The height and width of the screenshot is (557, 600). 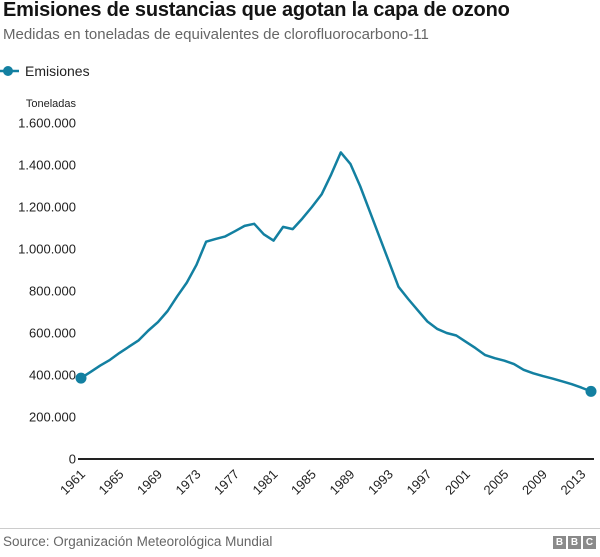 What do you see at coordinates (380, 482) in the screenshot?
I see `x-tick-label: 1993` at bounding box center [380, 482].